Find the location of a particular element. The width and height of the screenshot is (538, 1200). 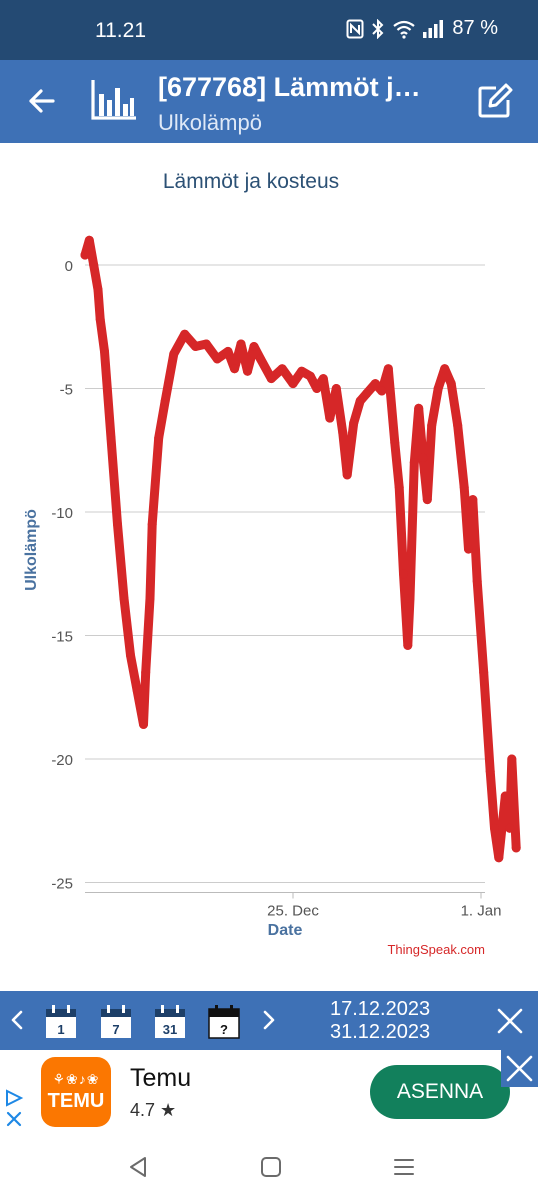

date-range: 17.12.2023 31.12.2023 is located at coordinates (380, 1021).